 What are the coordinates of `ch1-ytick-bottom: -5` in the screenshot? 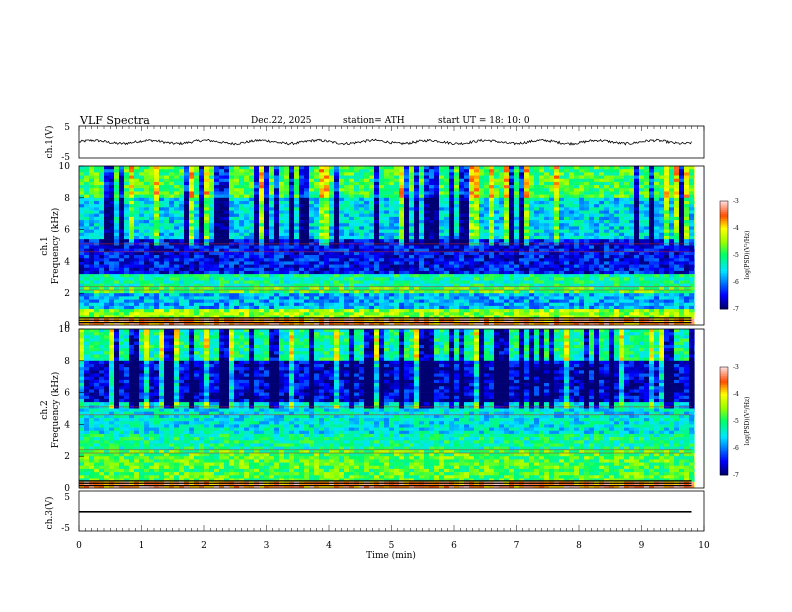 It's located at (65, 158).